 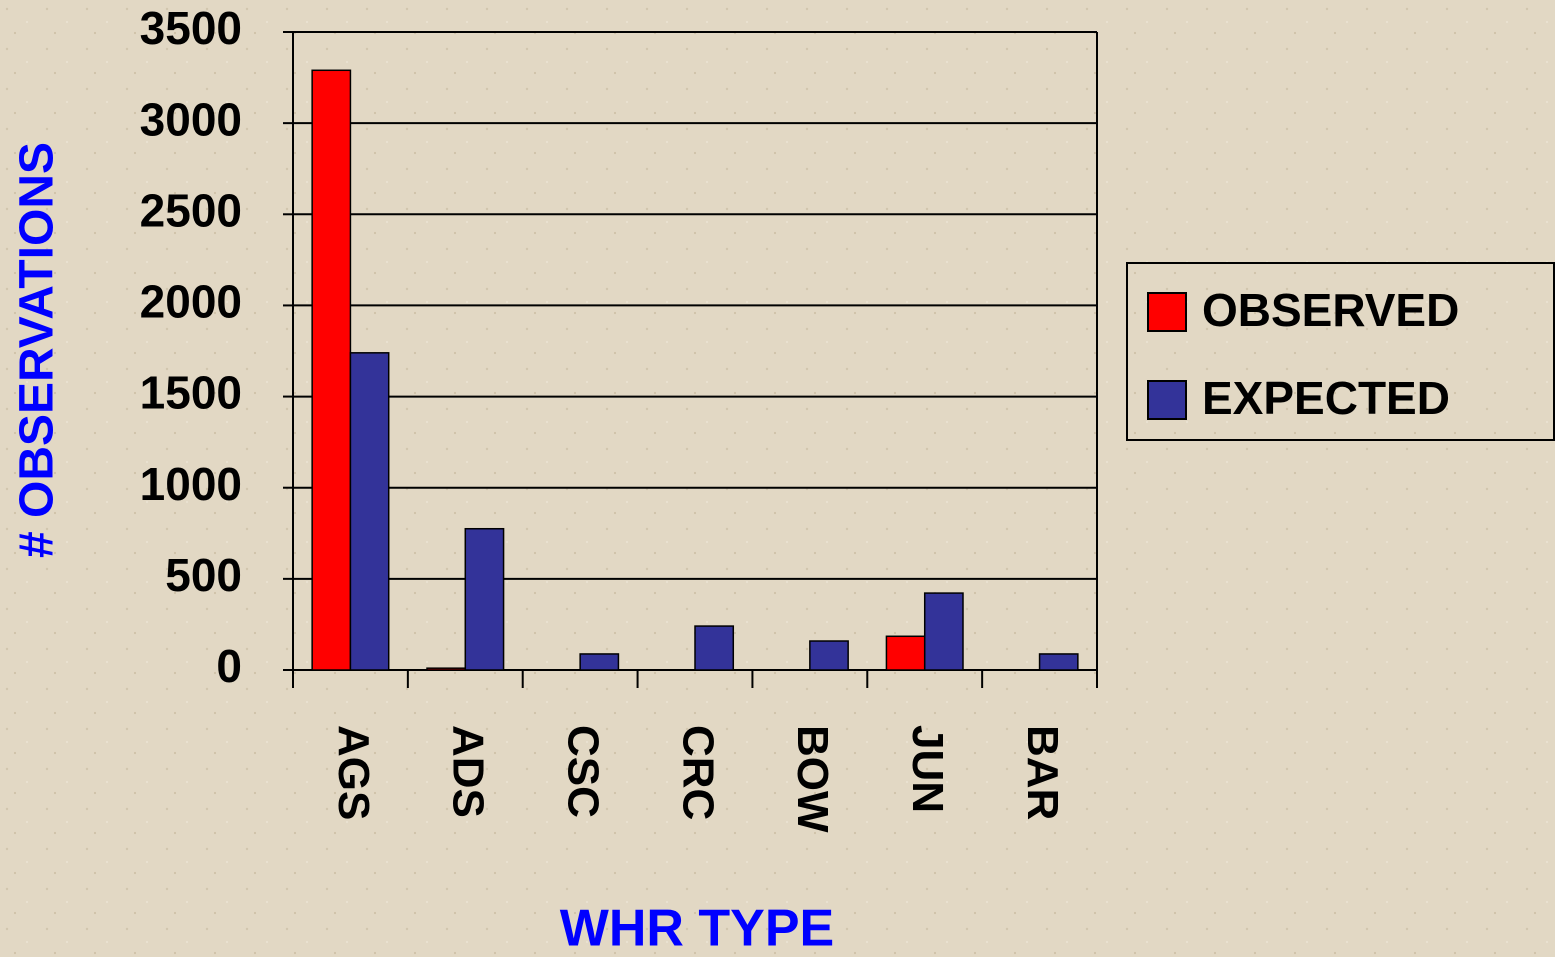 What do you see at coordinates (37, 350) in the screenshot?
I see `y-axis-title: # OBSERVATIONS` at bounding box center [37, 350].